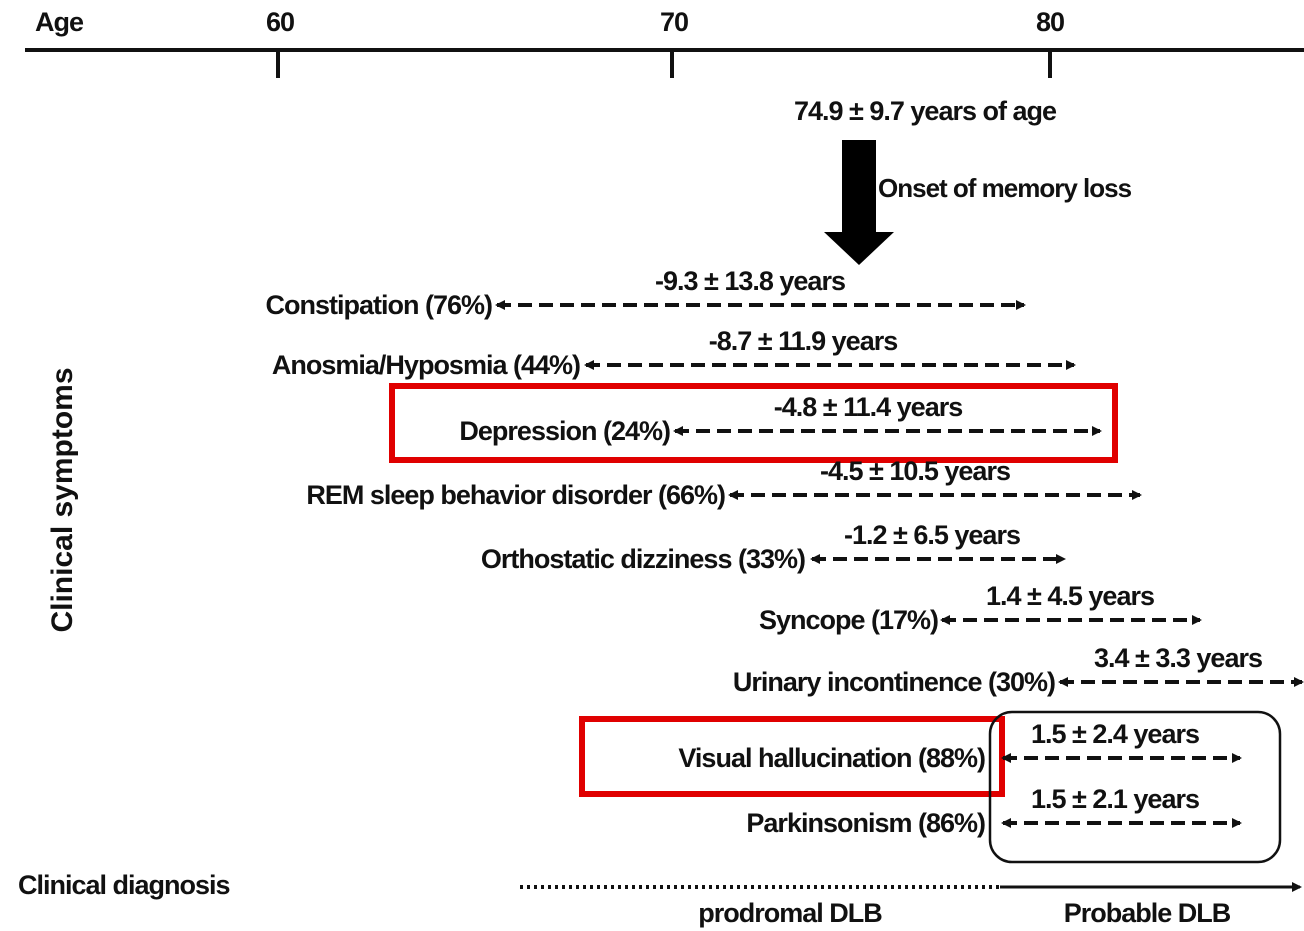 The height and width of the screenshot is (931, 1304). Describe the element at coordinates (915, 471) in the screenshot. I see `symptom-interval: -4.5 ± 10.5 years` at that location.